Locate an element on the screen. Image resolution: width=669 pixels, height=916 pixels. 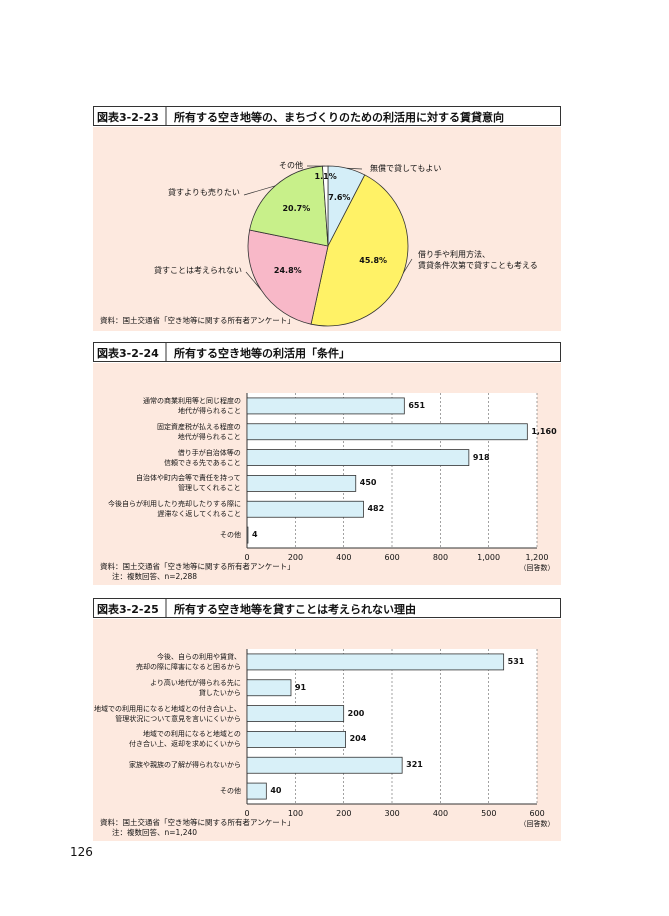
slice-value-label: 24.8% is located at coordinates (287, 271).